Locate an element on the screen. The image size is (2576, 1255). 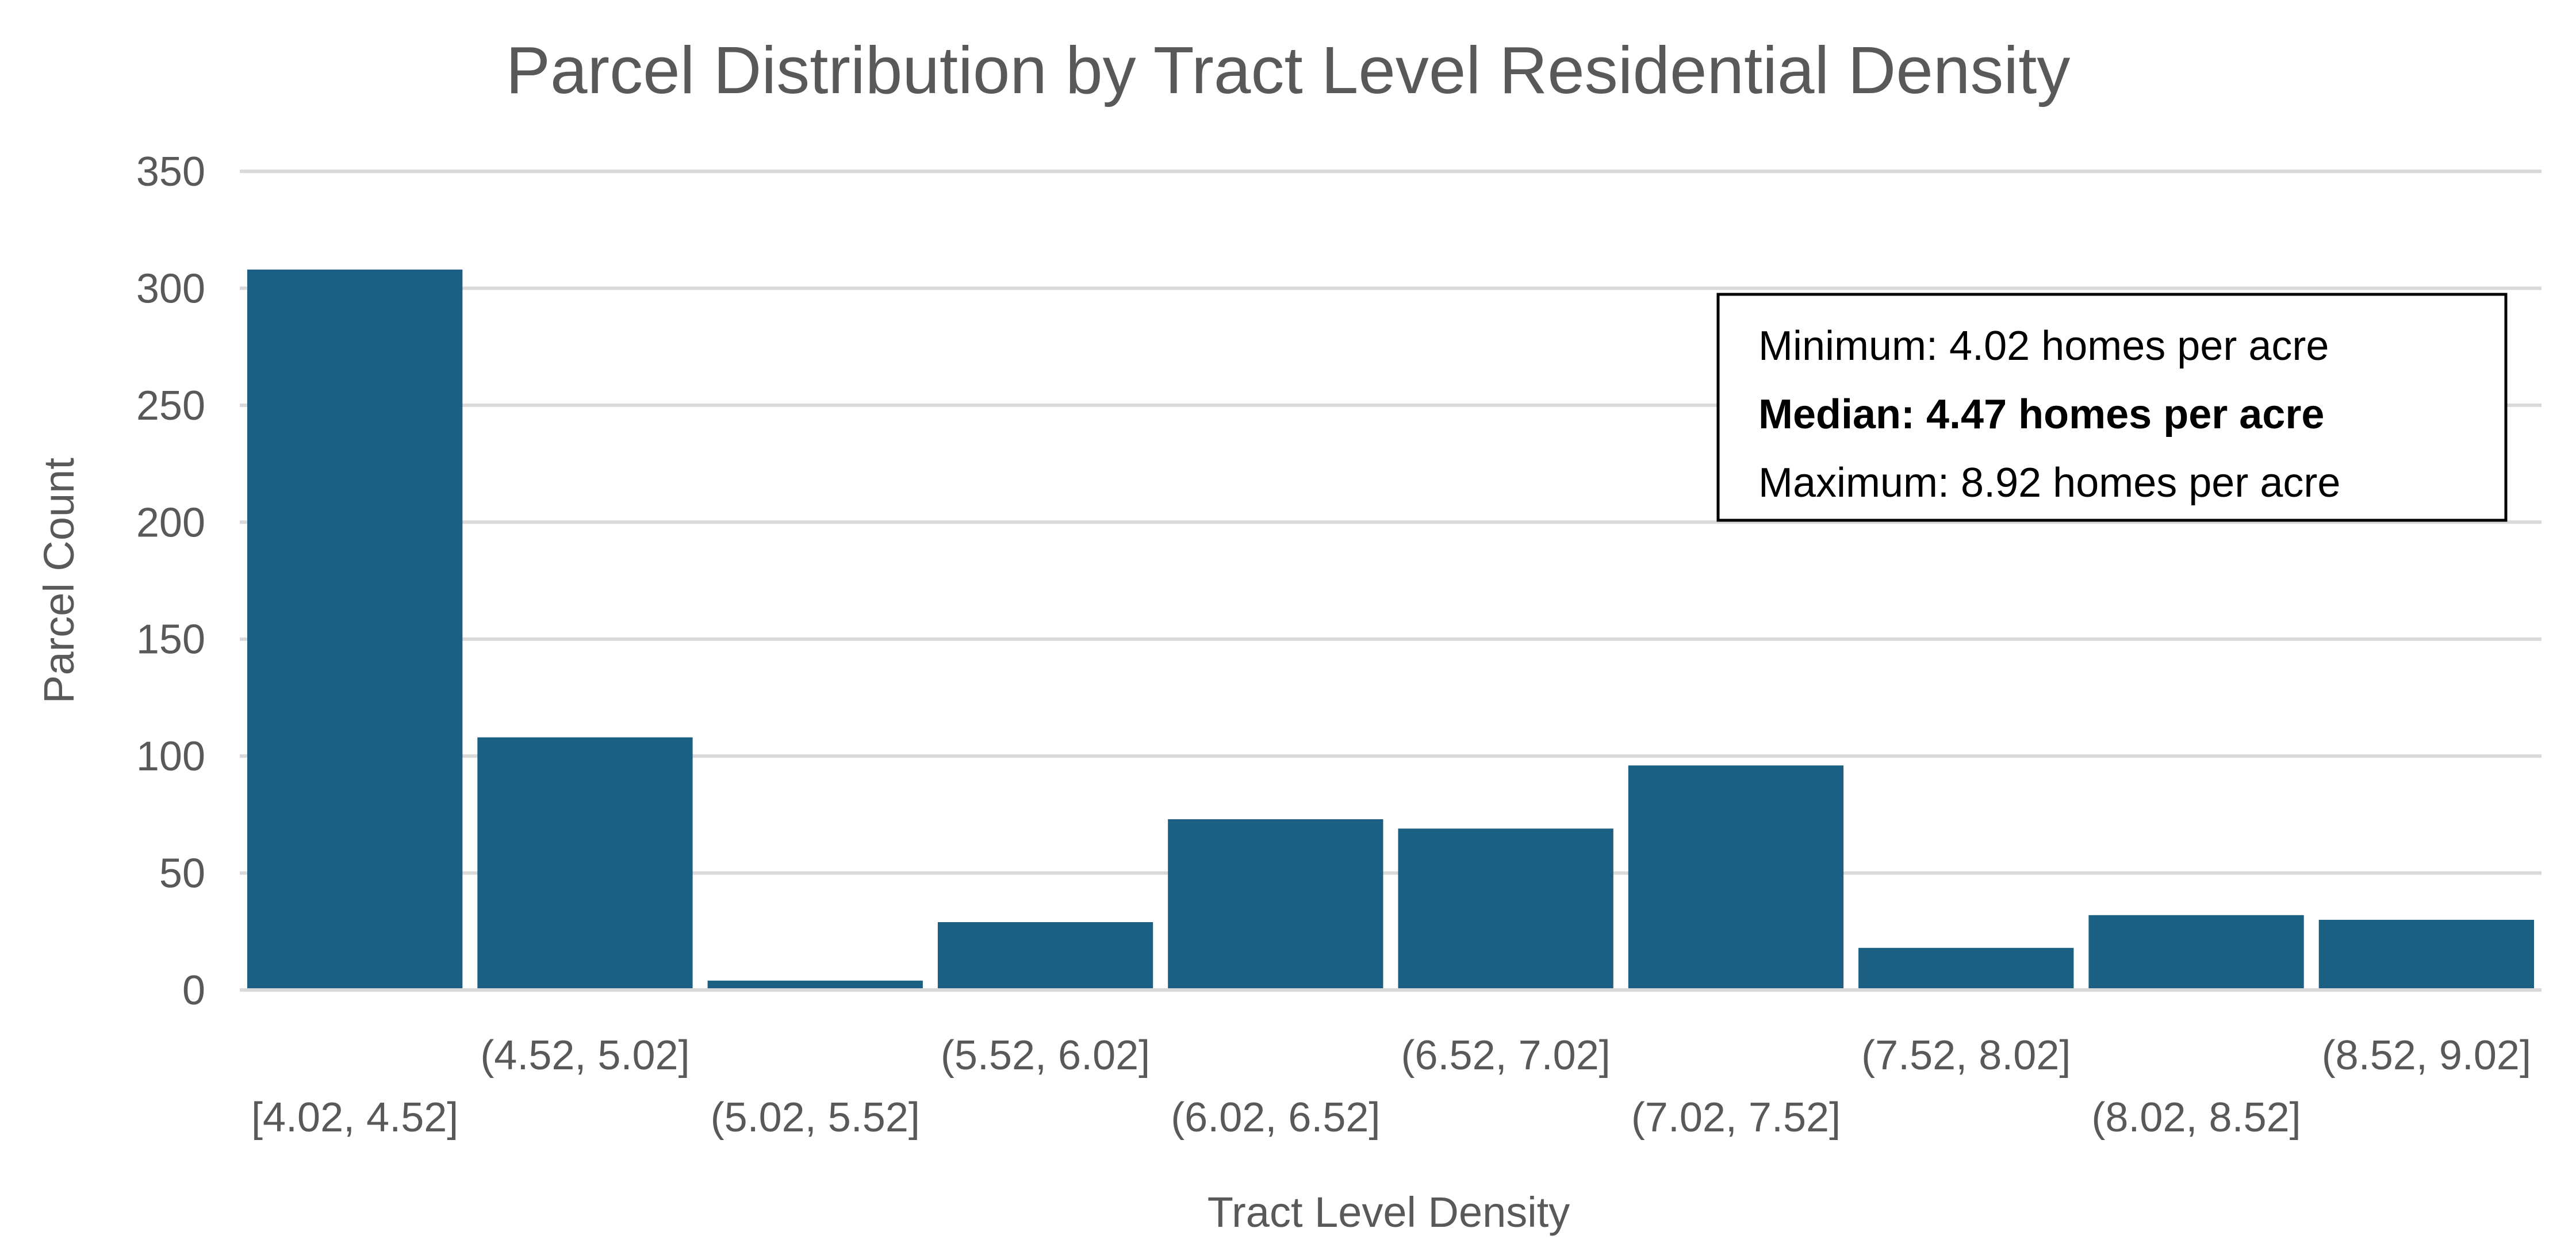
stats-median: Median: 4.47 homes per acre is located at coordinates (2041, 414).